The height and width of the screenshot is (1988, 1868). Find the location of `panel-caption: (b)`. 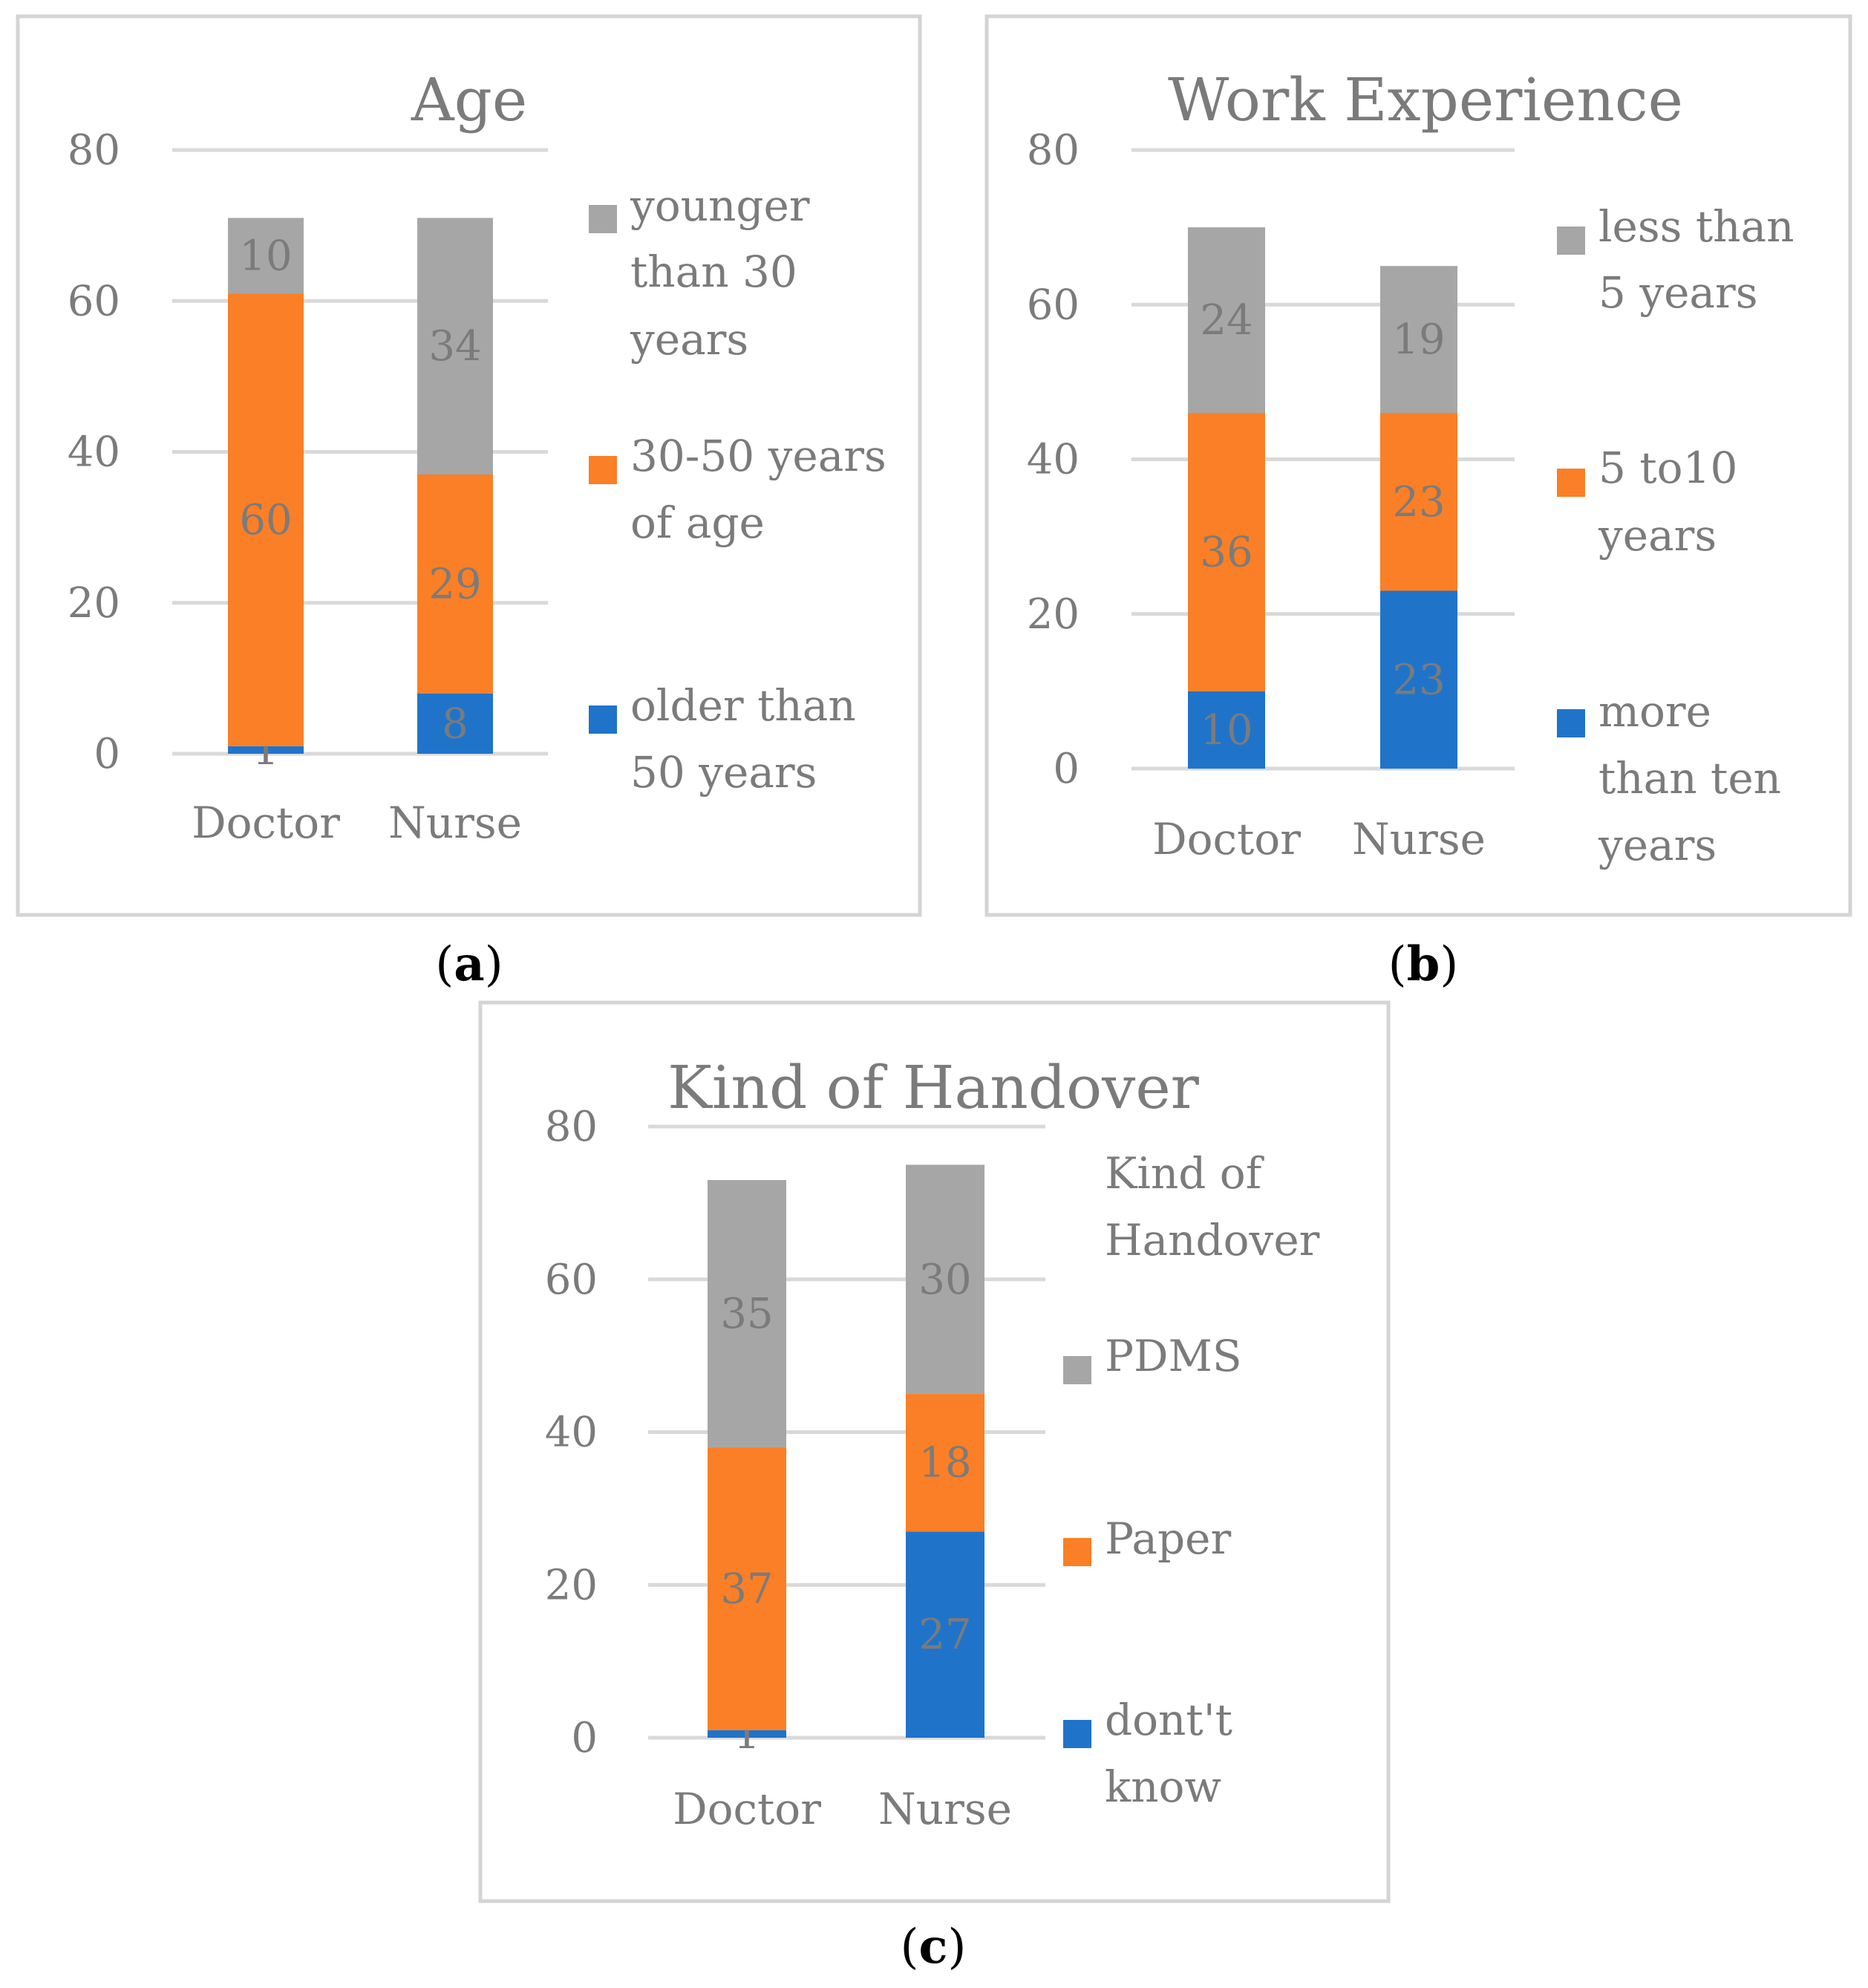

panel-caption: (b) is located at coordinates (1423, 964).